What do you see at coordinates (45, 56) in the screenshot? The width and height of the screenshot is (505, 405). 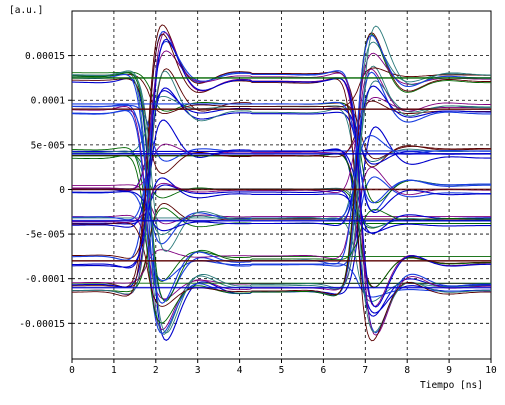 I see `y-tick-label: 0.00015` at bounding box center [45, 56].